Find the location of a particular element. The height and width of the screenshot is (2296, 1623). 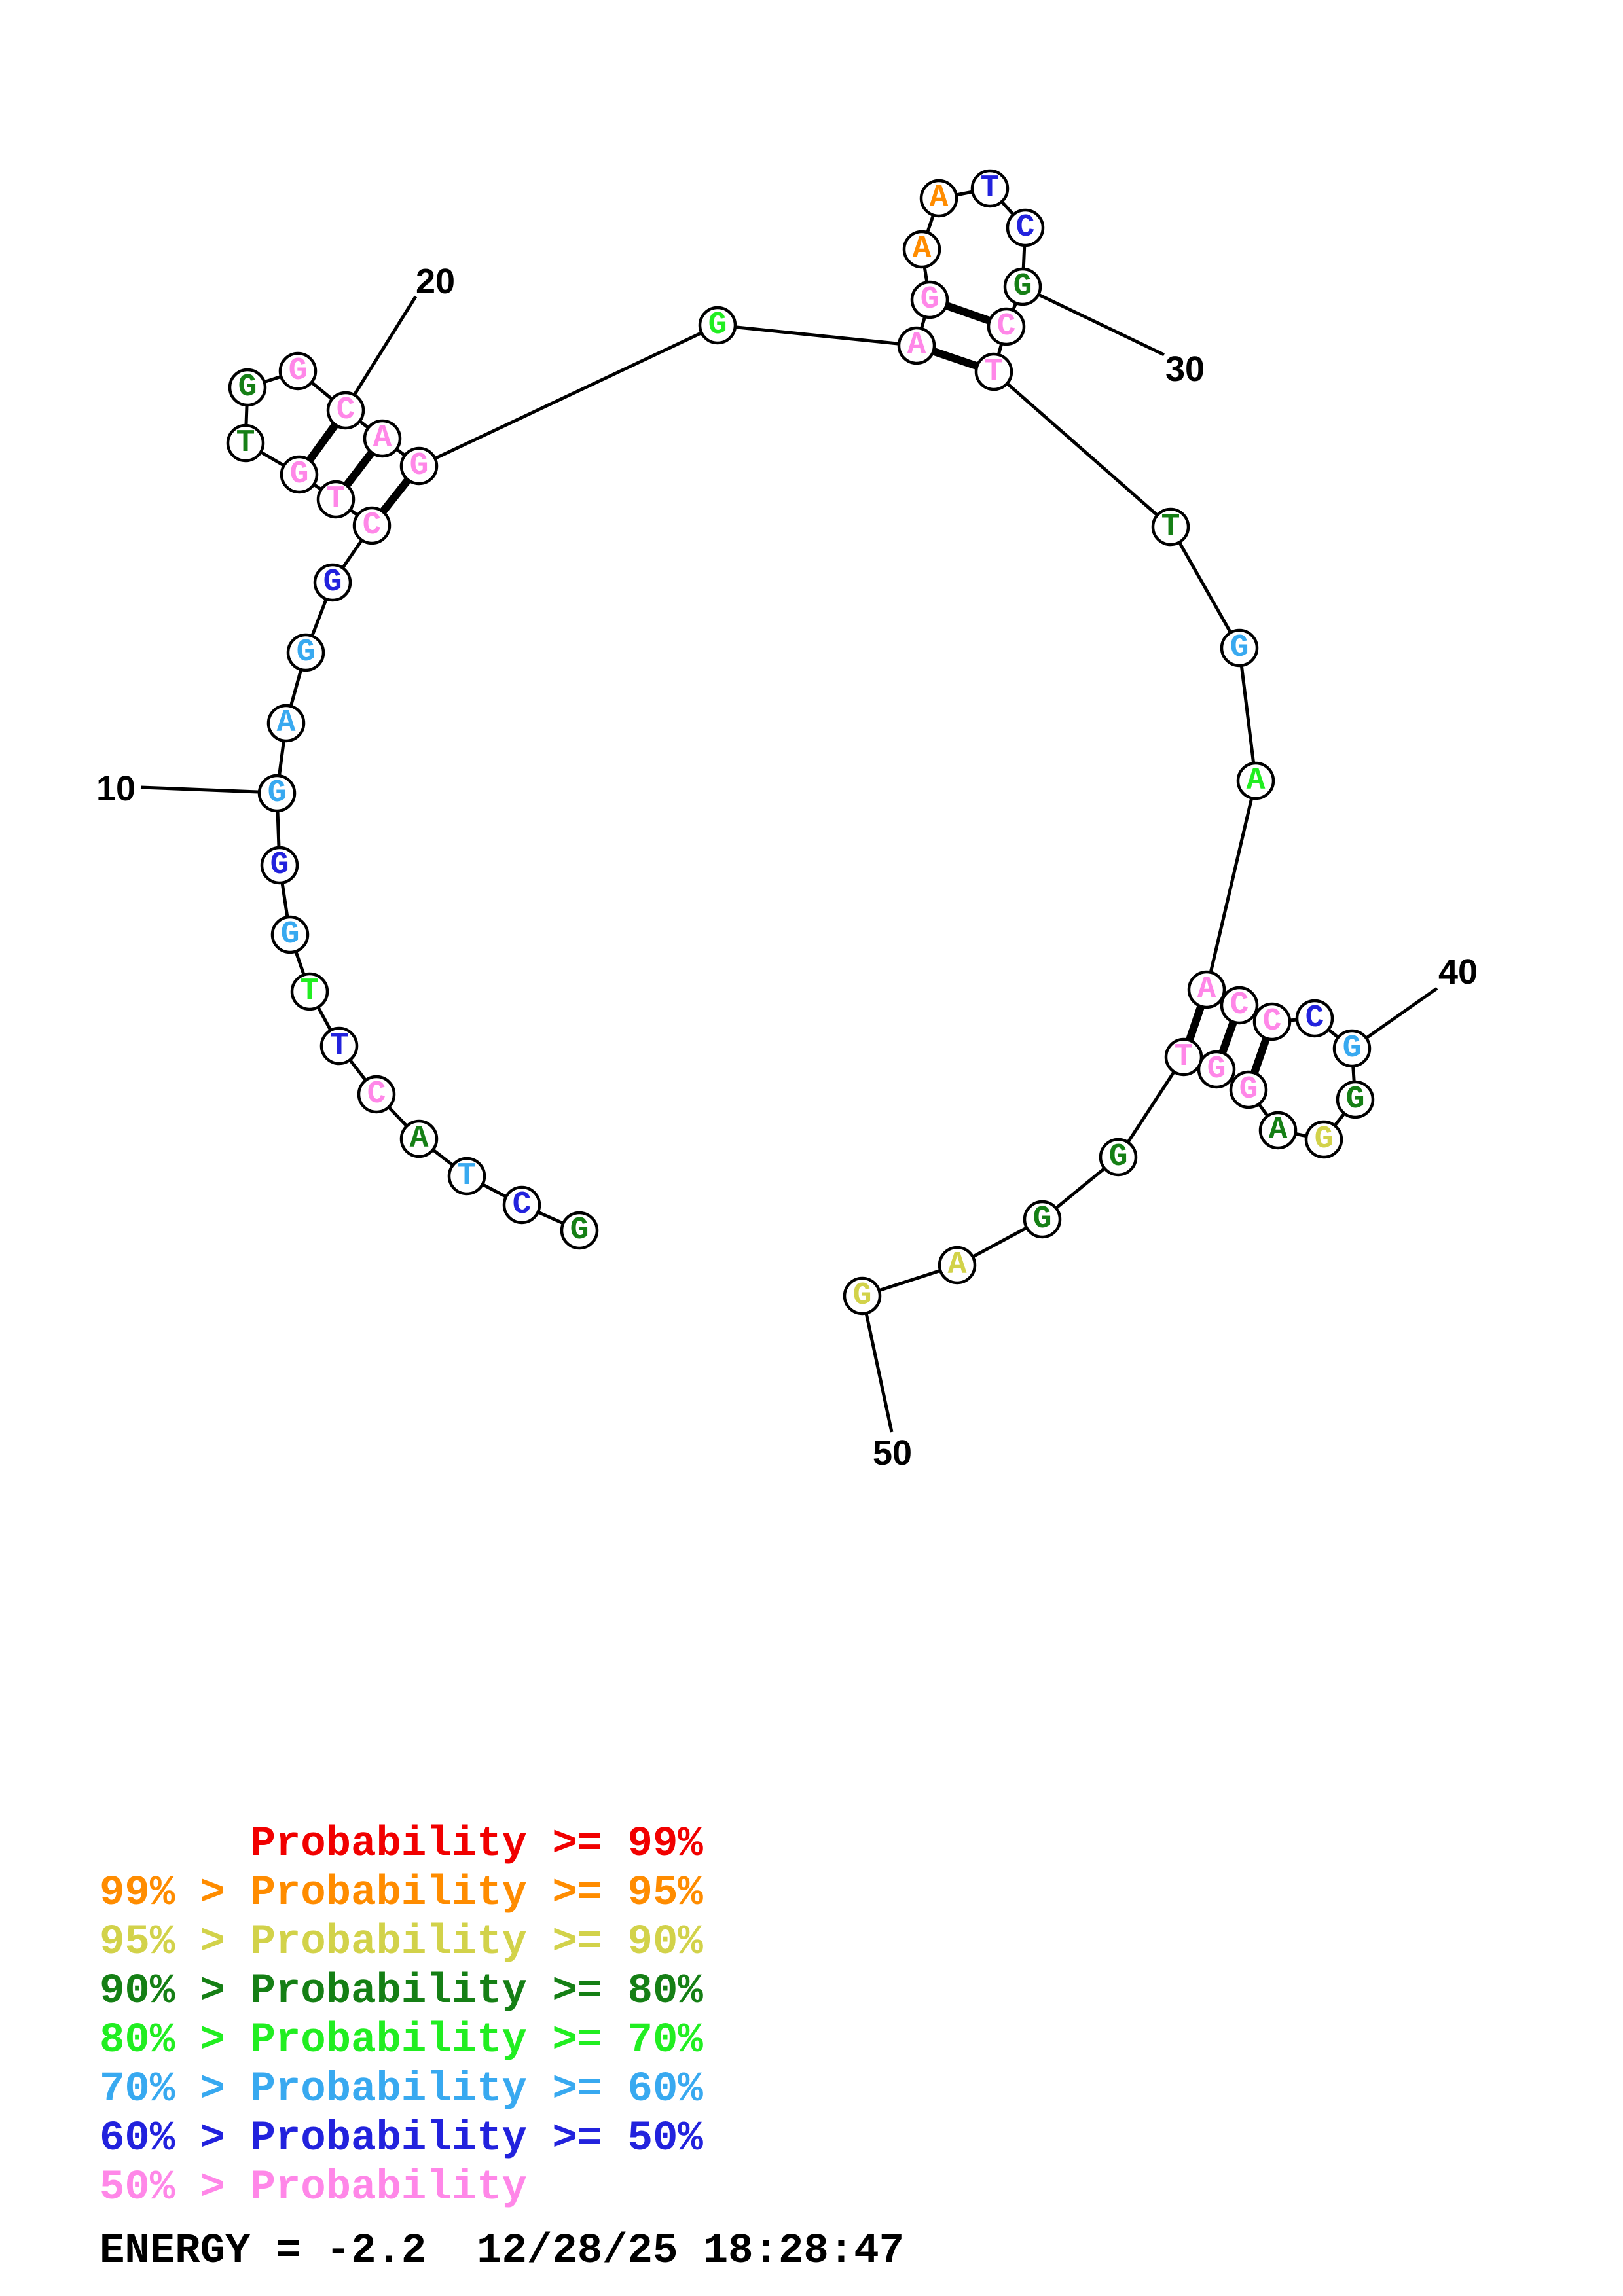

nucleotide-2: C is located at coordinates (521, 1205).